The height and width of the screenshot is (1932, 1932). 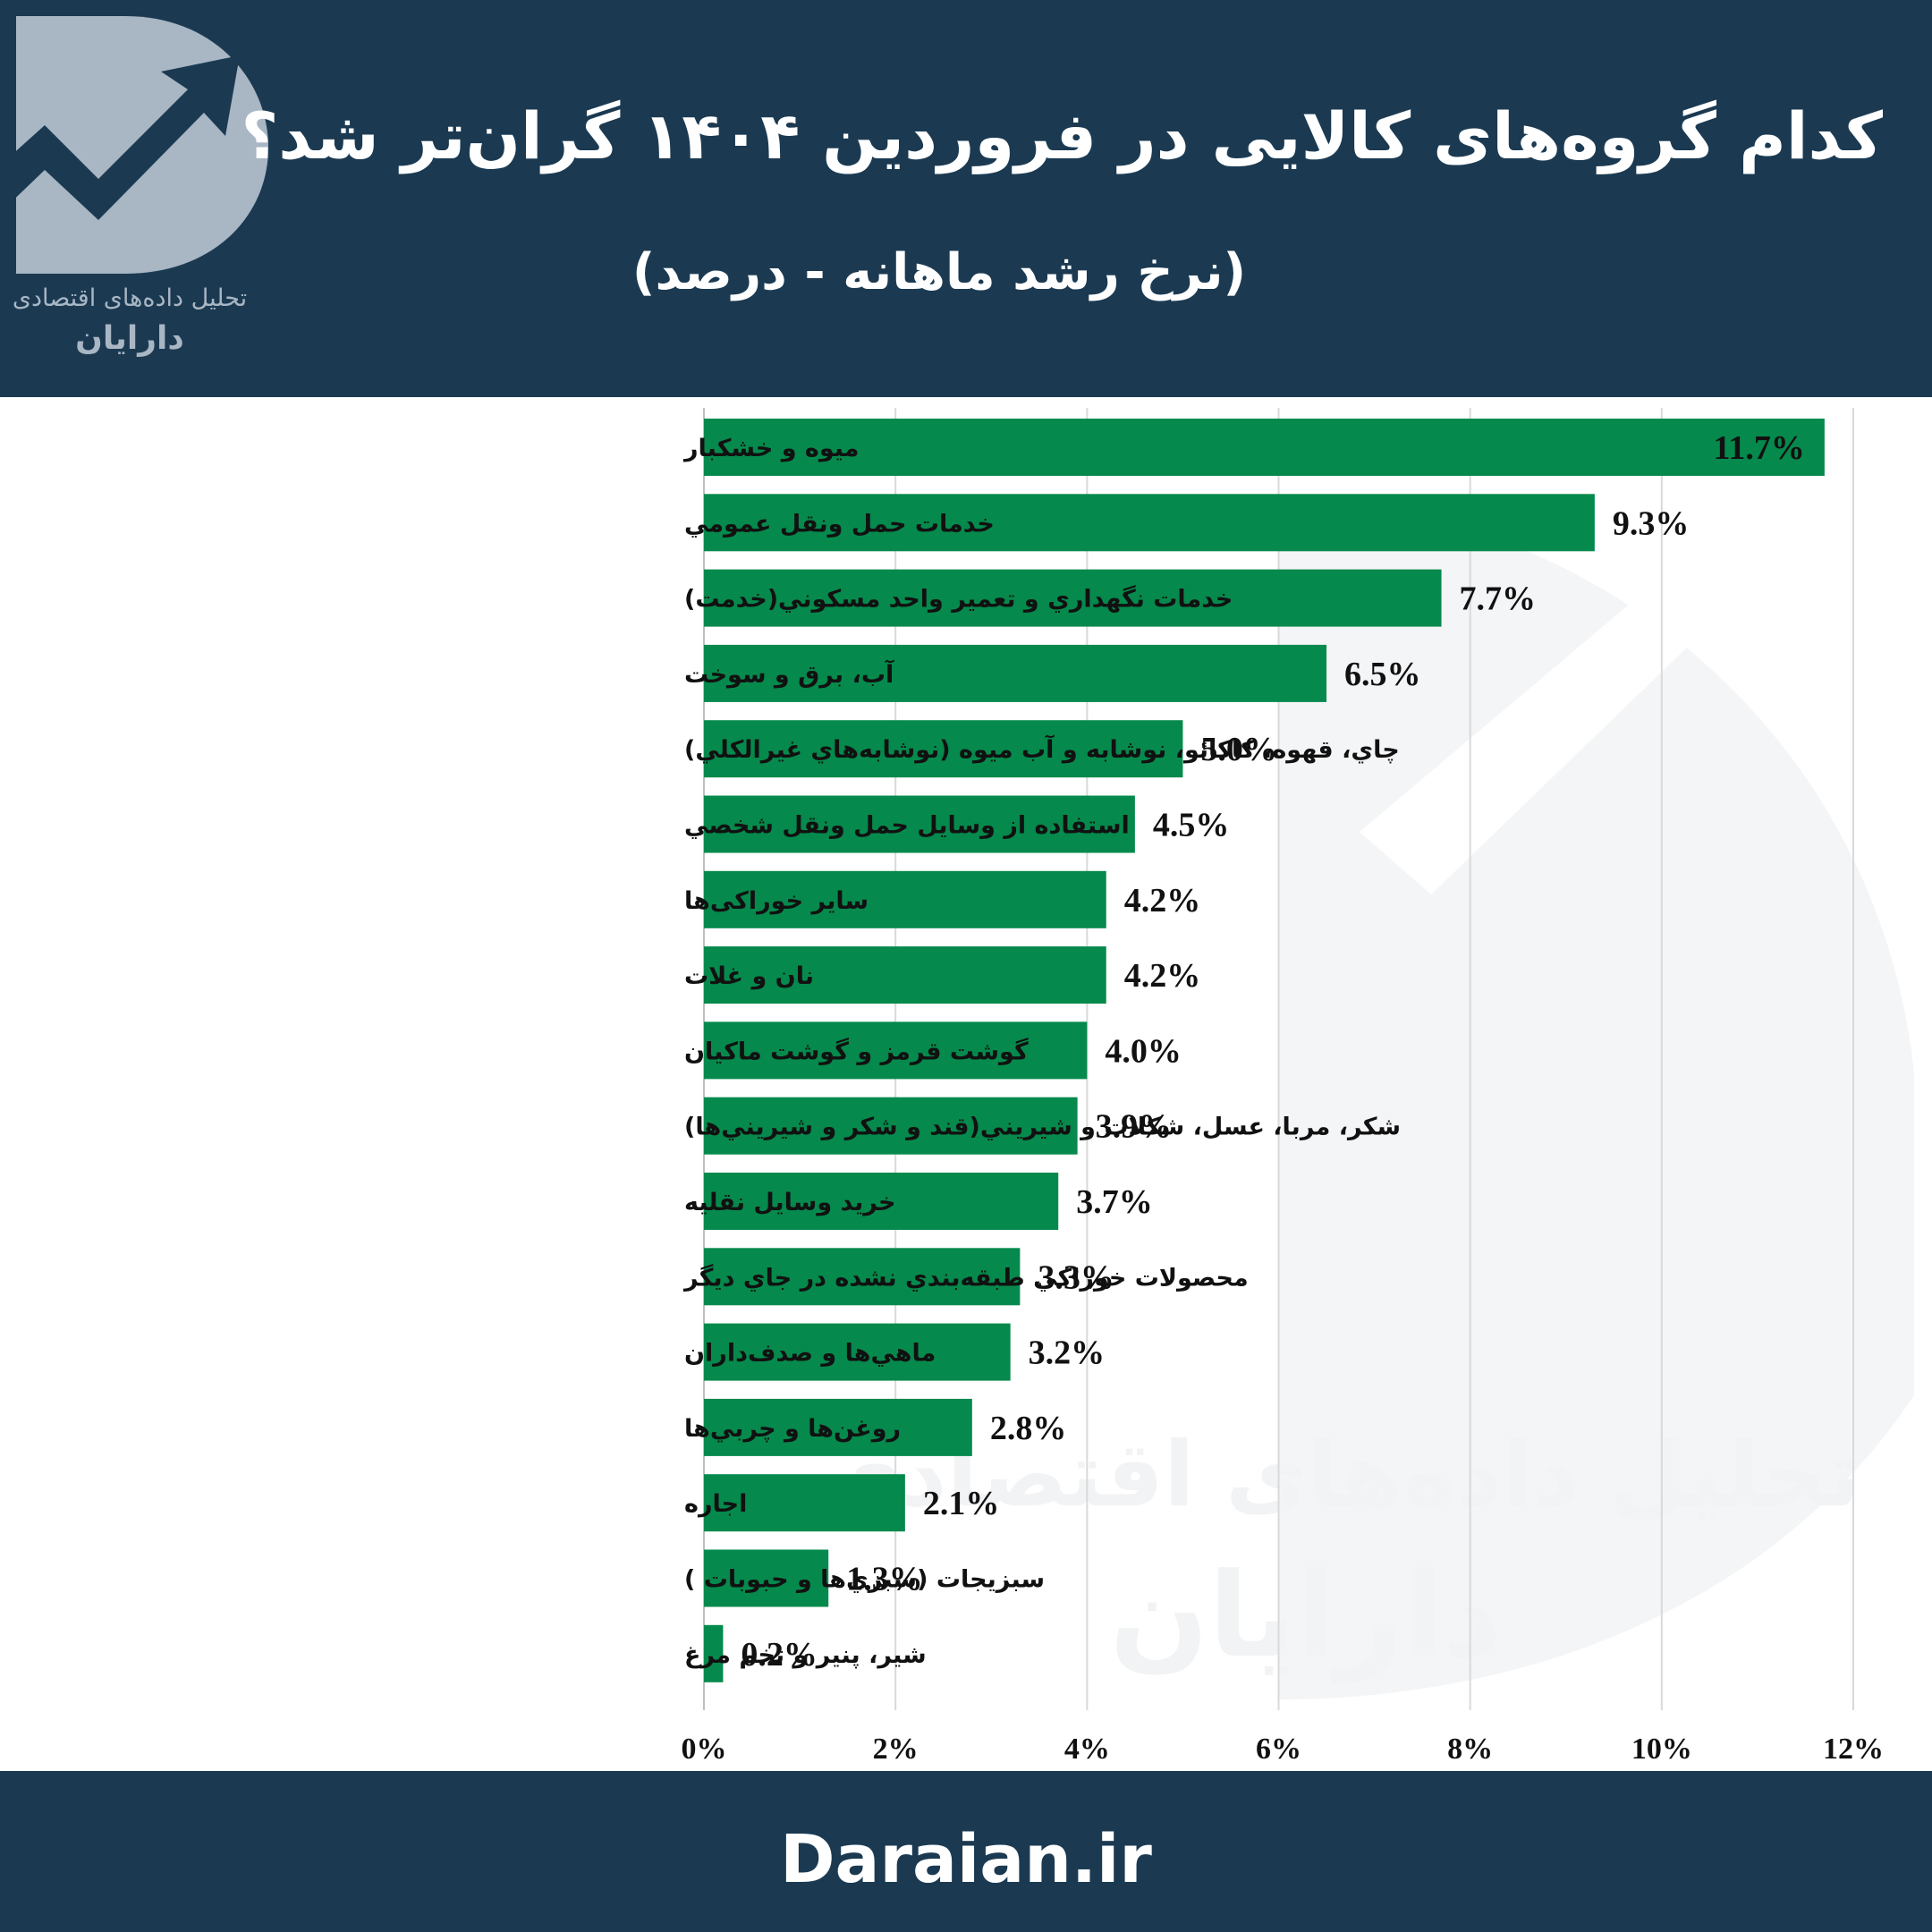 What do you see at coordinates (120, 137) in the screenshot?
I see `logo-arrow-shape` at bounding box center [120, 137].